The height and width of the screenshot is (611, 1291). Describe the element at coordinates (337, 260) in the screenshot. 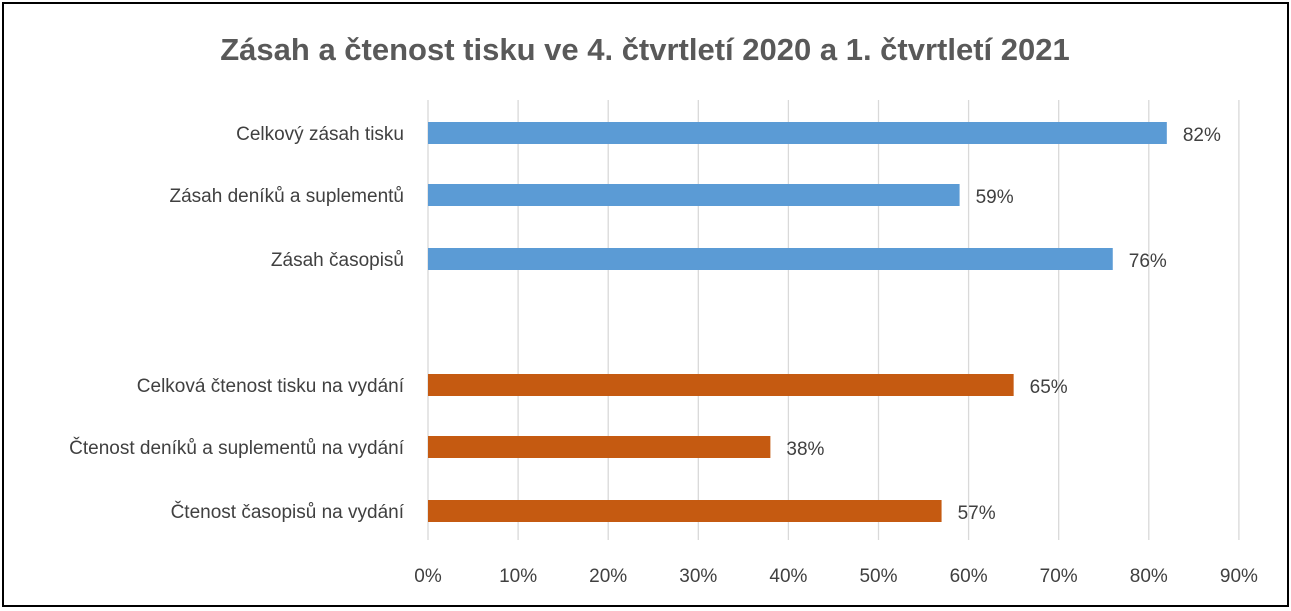

I see `category-label: Zásah časopisů` at that location.